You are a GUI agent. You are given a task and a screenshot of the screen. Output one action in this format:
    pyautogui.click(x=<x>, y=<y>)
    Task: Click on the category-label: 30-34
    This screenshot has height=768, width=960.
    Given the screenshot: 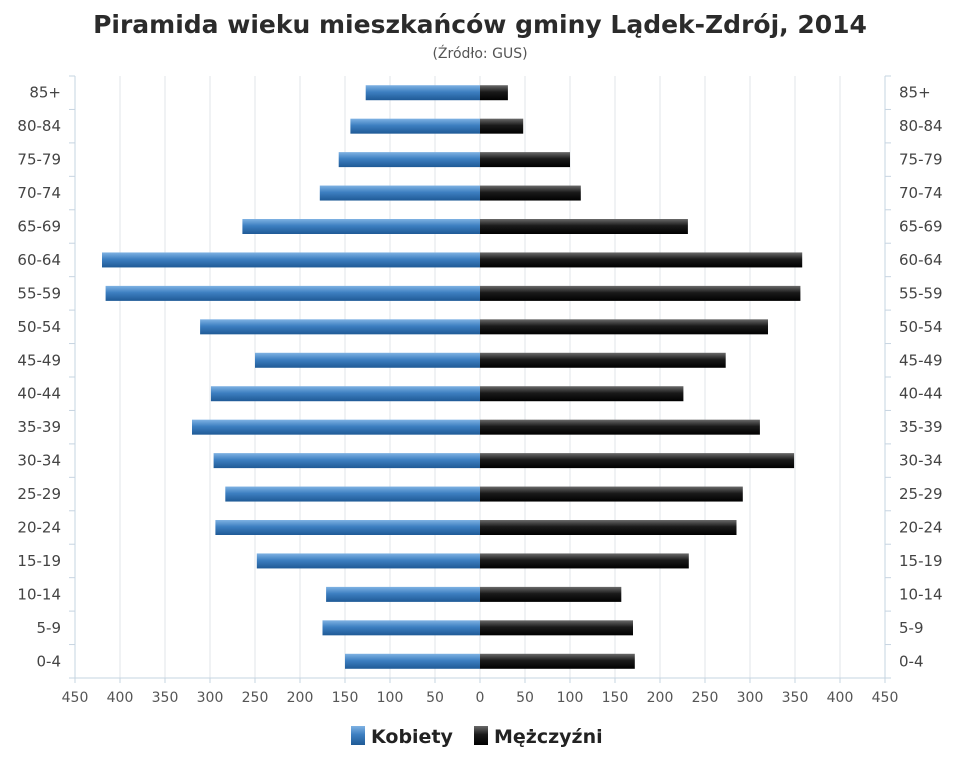 What is the action you would take?
    pyautogui.click(x=39, y=461)
    